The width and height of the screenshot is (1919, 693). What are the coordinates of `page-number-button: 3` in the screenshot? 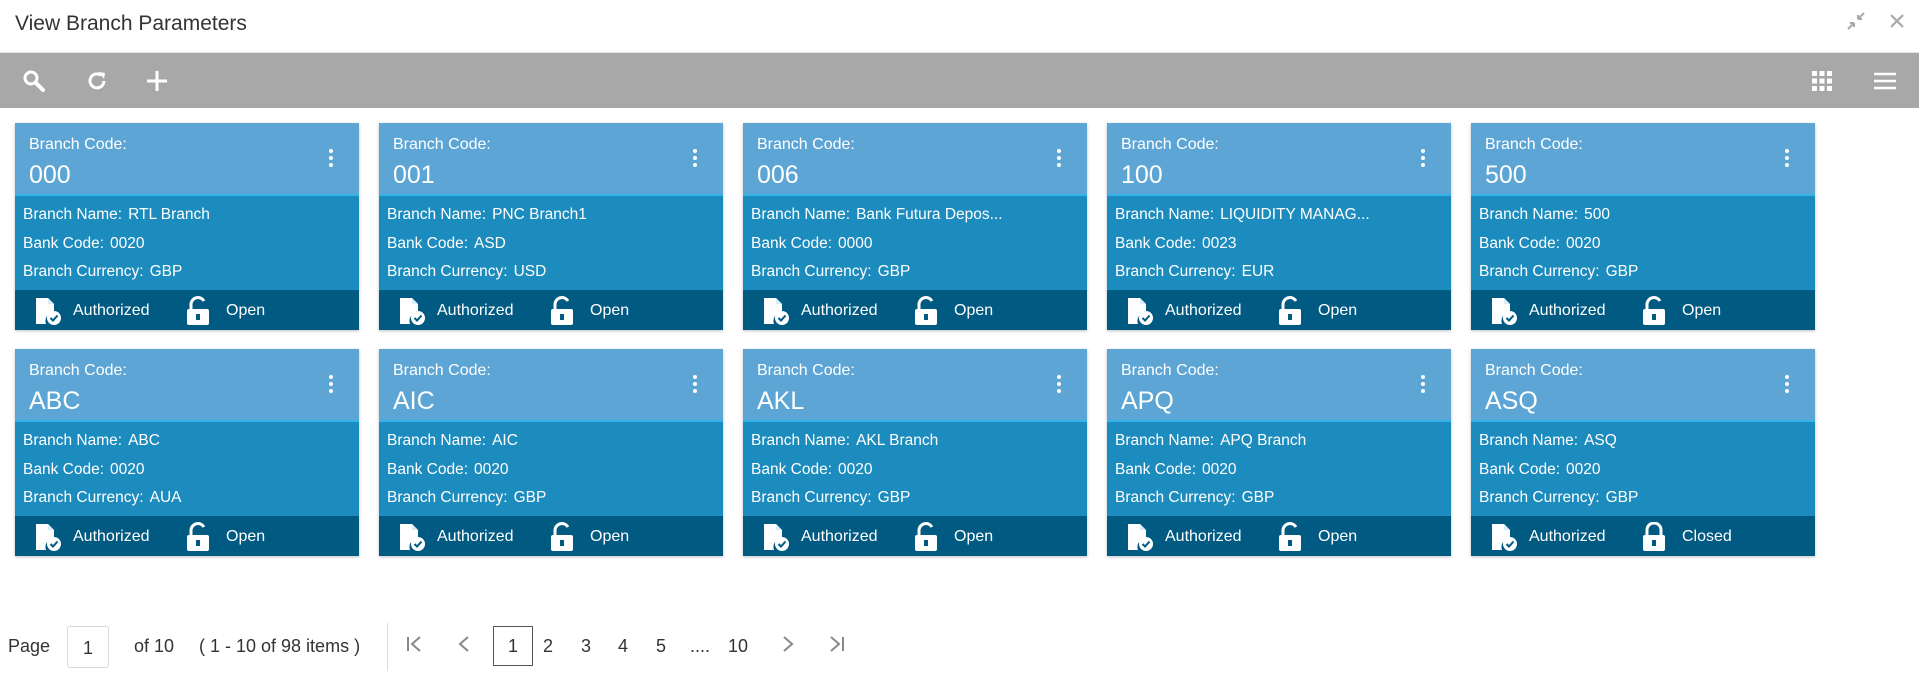 It's located at (586, 646).